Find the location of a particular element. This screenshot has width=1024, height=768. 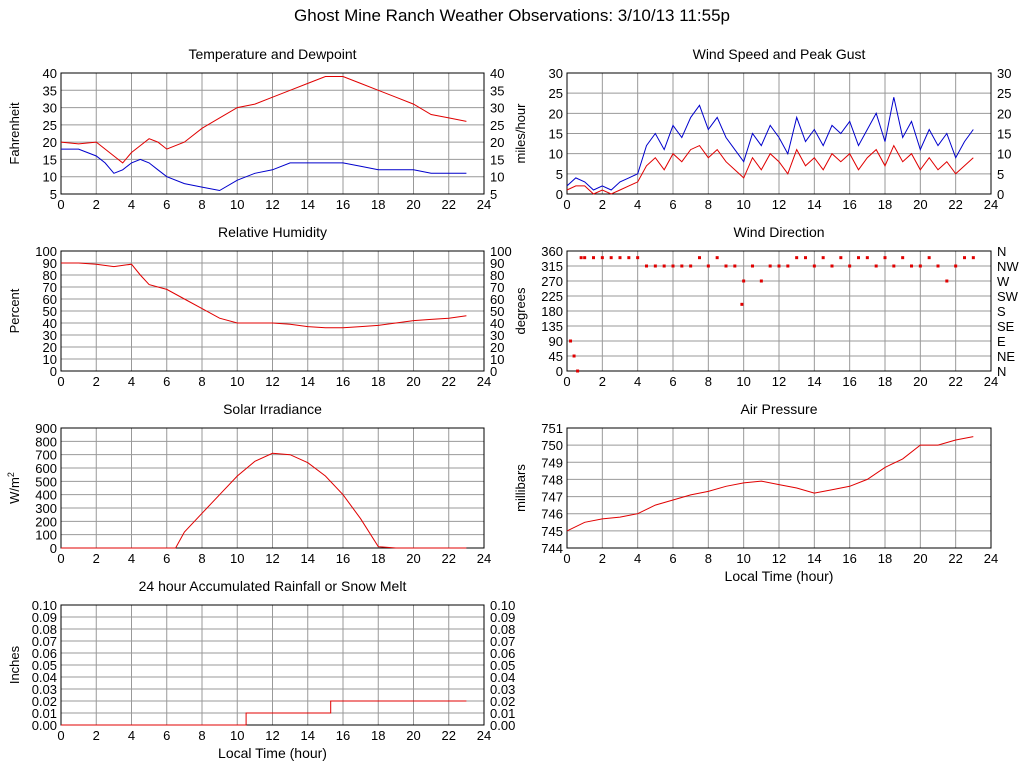

y-tick-label: 15 is located at coordinates (556, 134).